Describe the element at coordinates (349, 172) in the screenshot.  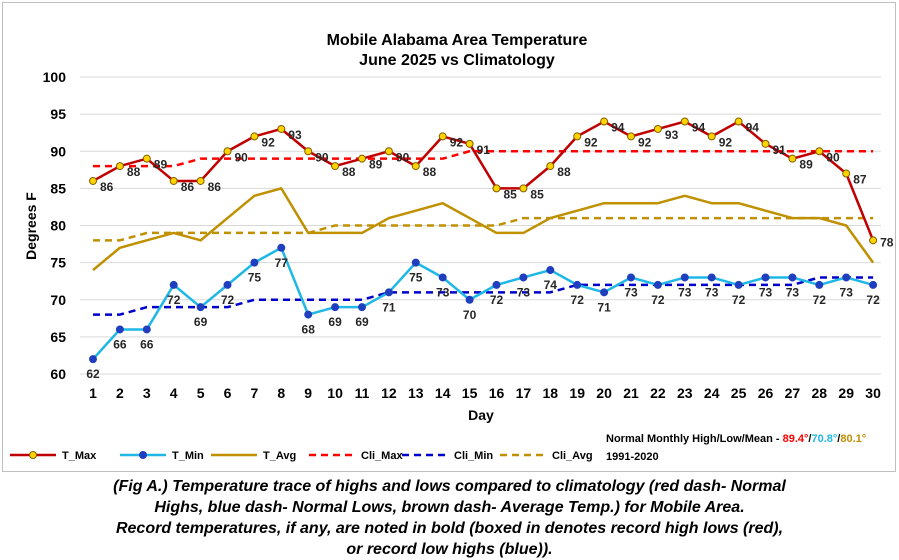
I see `data-label-t-max-day-10: 88` at that location.